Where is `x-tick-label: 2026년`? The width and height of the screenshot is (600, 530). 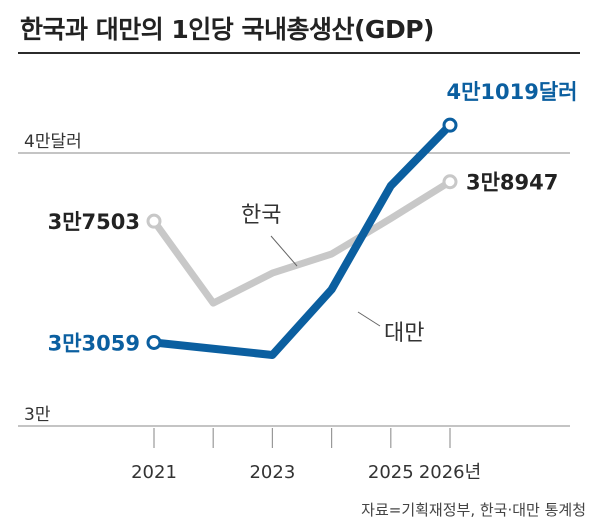
x-tick-label: 2026년 is located at coordinates (450, 472).